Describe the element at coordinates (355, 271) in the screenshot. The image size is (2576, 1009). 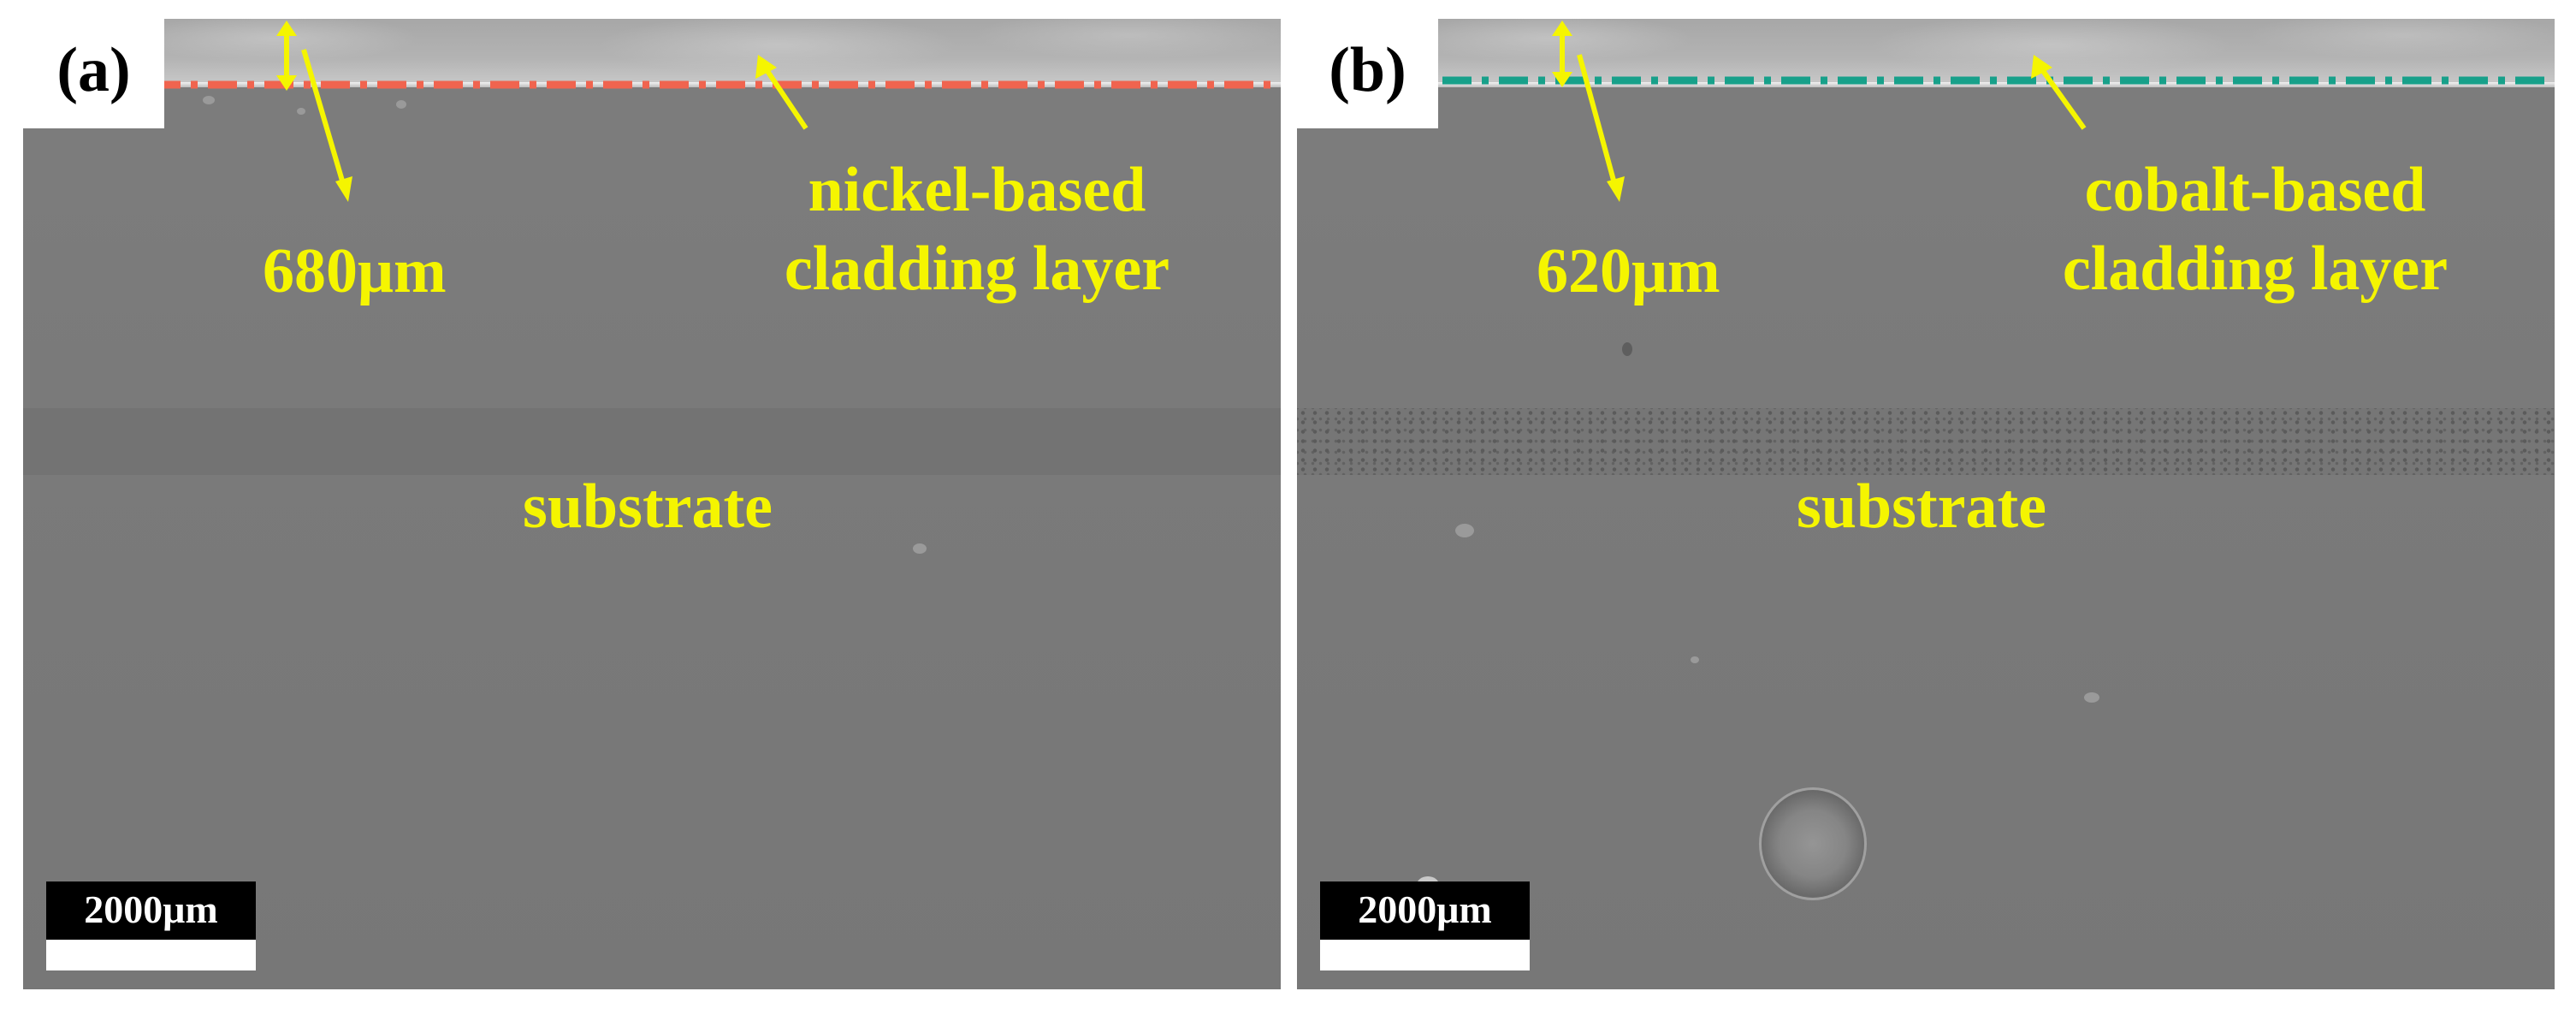
I see `thickness-label: 680μm` at that location.